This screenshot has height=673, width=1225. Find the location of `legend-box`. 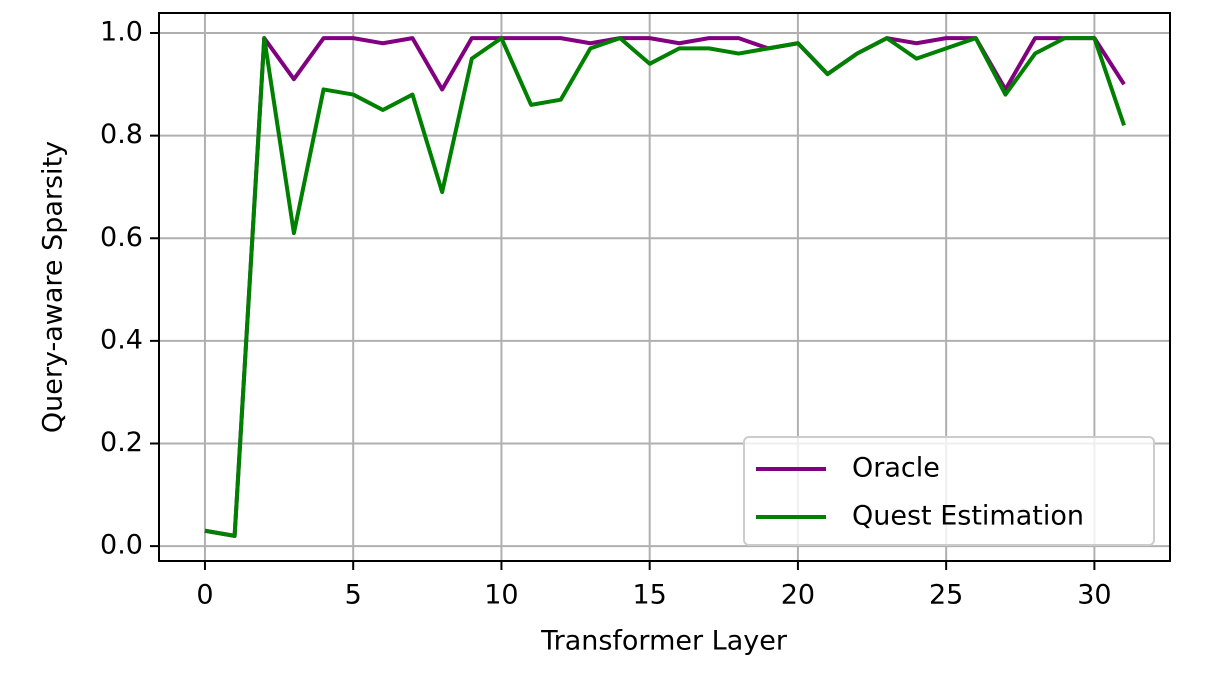

legend-box is located at coordinates (949, 491).